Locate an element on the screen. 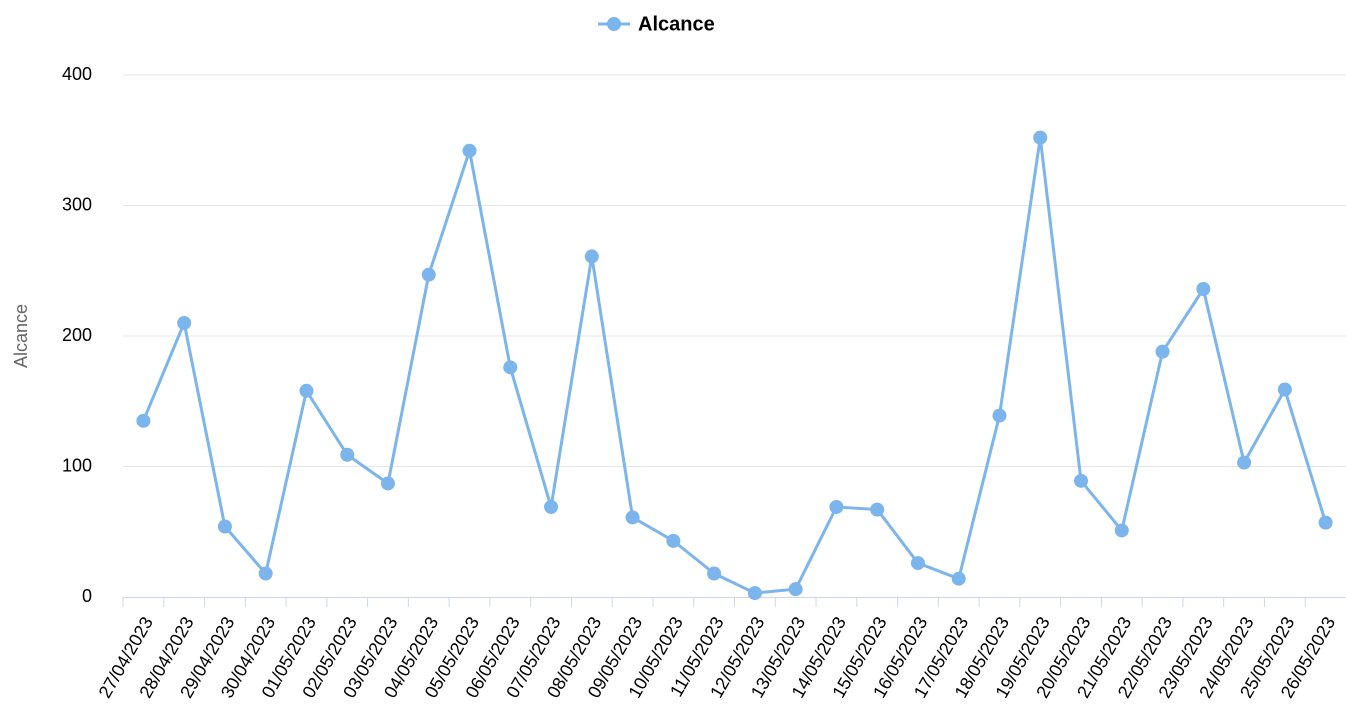  y-tick-label: 200 is located at coordinates (77, 335).